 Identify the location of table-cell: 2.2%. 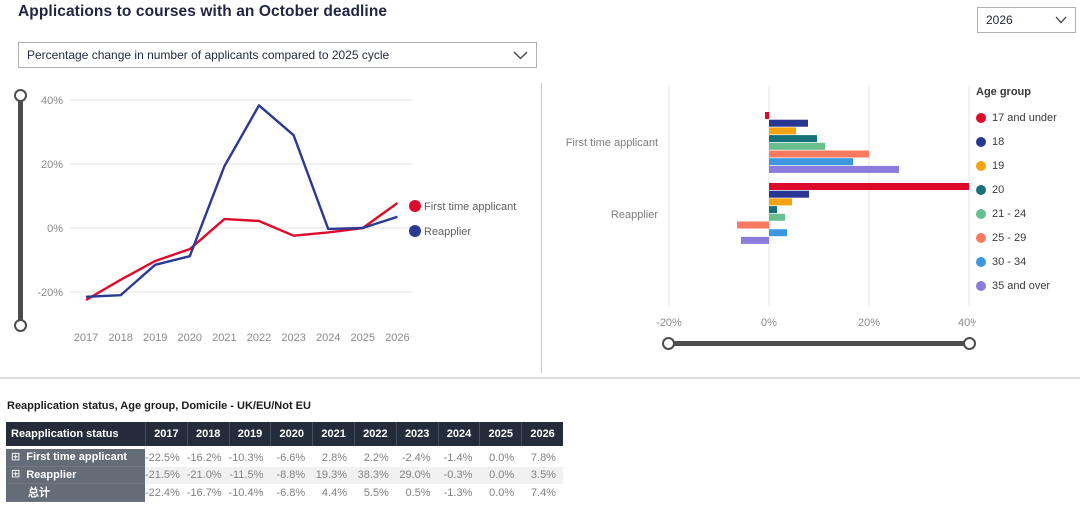
(376, 457).